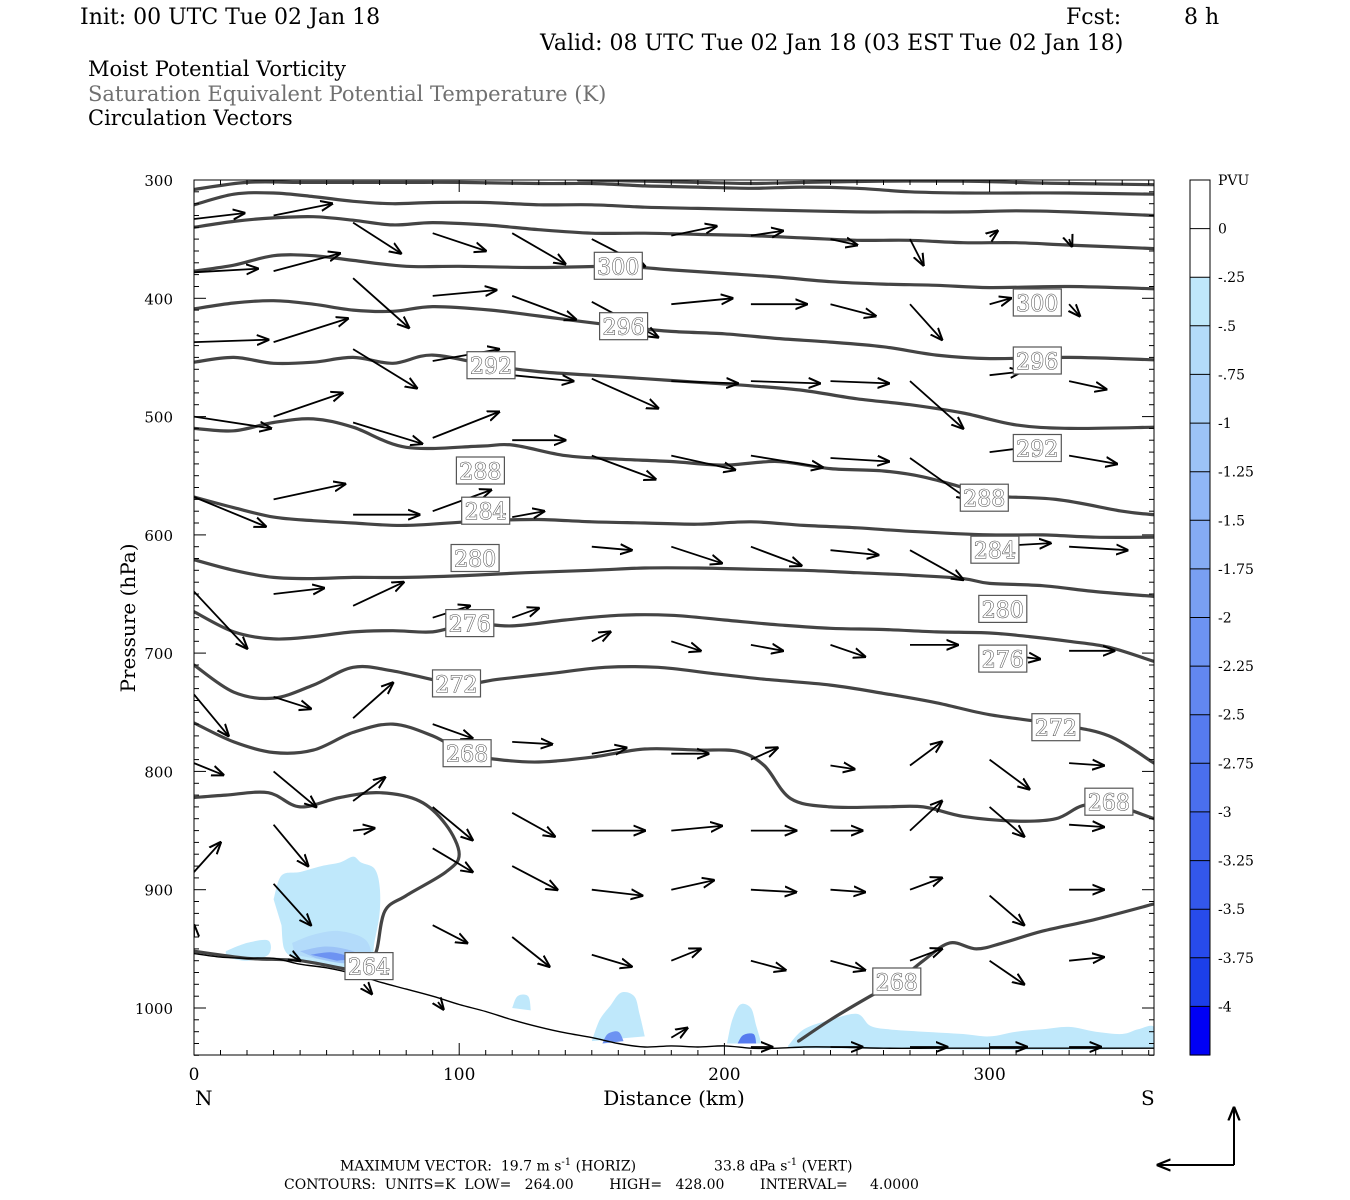 This screenshot has height=1200, width=1350. What do you see at coordinates (1236, 862) in the screenshot?
I see `colorbar-tick-label: -3.25` at bounding box center [1236, 862].